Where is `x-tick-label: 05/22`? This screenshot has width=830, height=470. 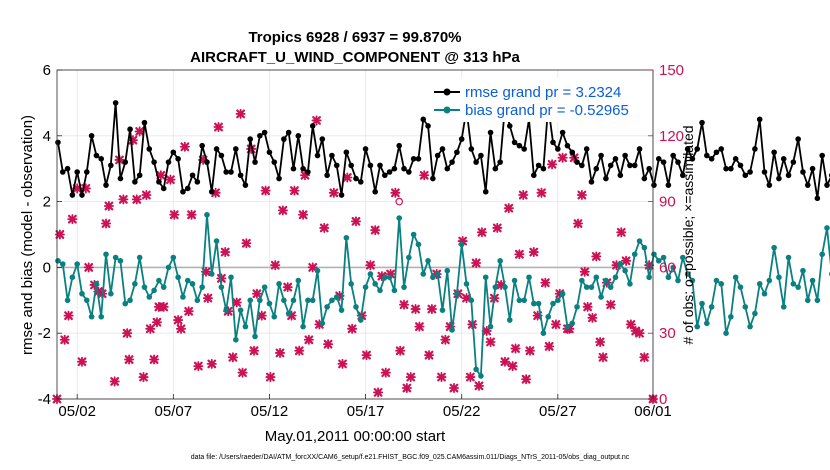 x-tick-label: 05/22 is located at coordinates (462, 411).